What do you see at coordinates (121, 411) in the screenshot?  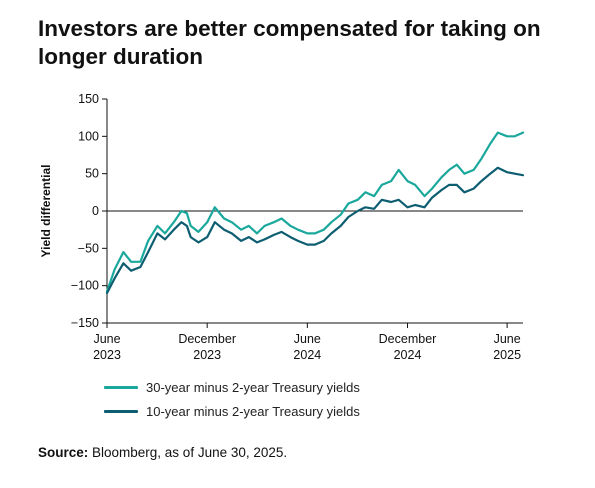 I see `legend-swatch-10y` at bounding box center [121, 411].